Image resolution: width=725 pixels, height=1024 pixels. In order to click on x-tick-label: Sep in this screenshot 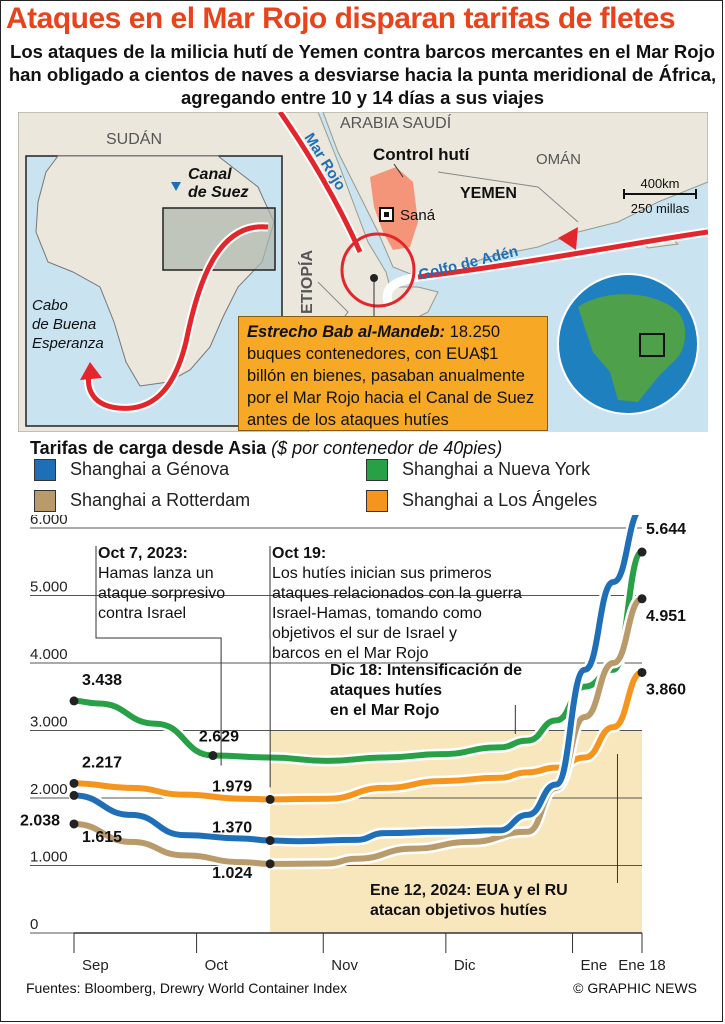, I will do `click(95, 965)`.